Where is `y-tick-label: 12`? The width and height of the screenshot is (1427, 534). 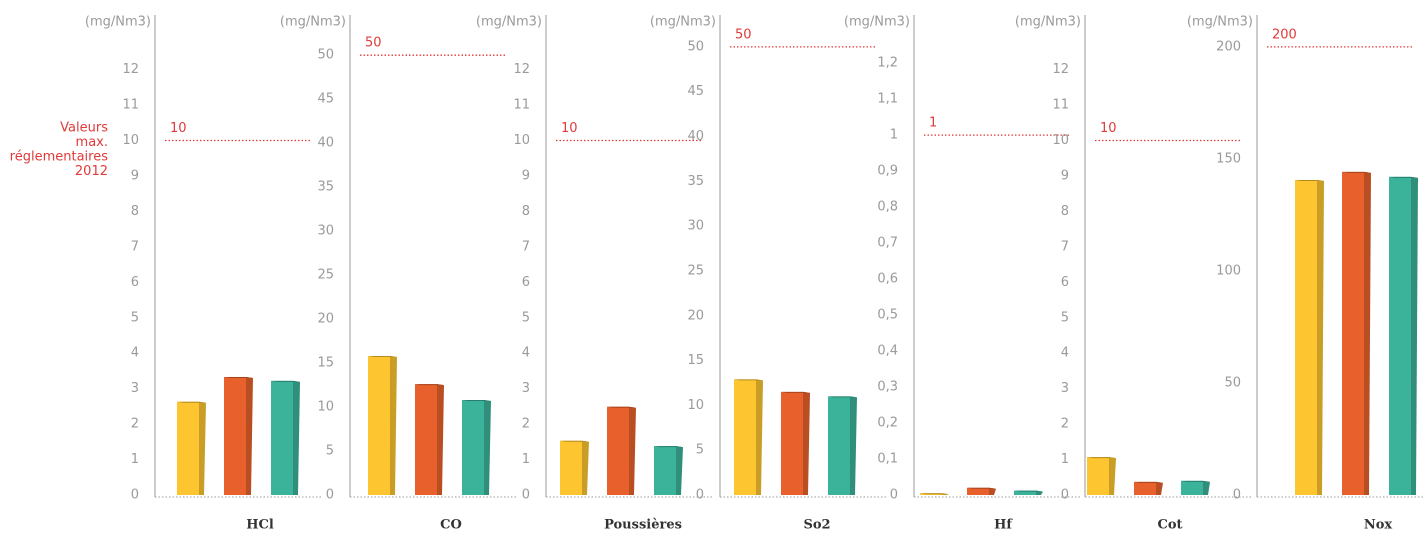 y-tick-label: 12 is located at coordinates (521, 69).